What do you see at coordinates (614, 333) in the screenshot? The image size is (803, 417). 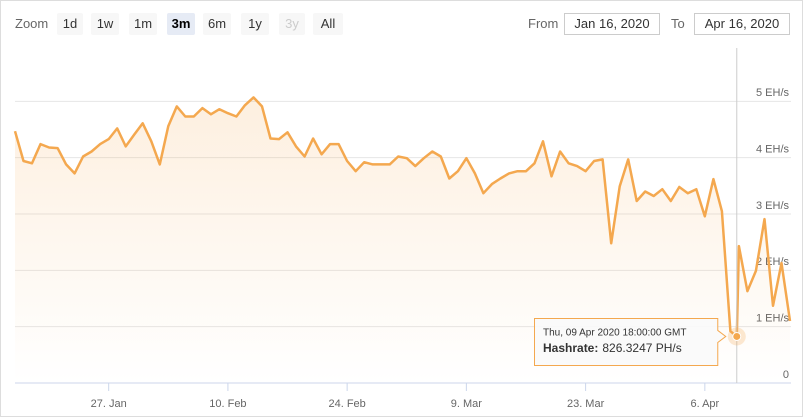 I see `tooltip-header: Thu, 09 Apr 2020 18:00:00 GMT` at bounding box center [614, 333].